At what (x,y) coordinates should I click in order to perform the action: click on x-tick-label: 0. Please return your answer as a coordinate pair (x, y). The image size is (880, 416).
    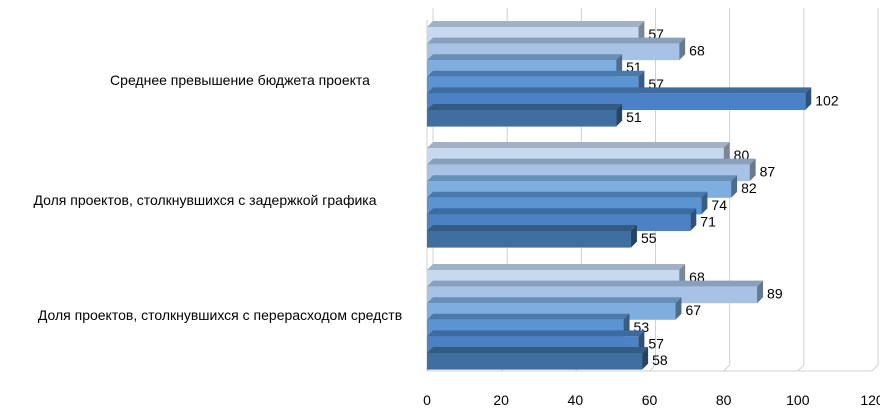
    Looking at the image, I should click on (427, 400).